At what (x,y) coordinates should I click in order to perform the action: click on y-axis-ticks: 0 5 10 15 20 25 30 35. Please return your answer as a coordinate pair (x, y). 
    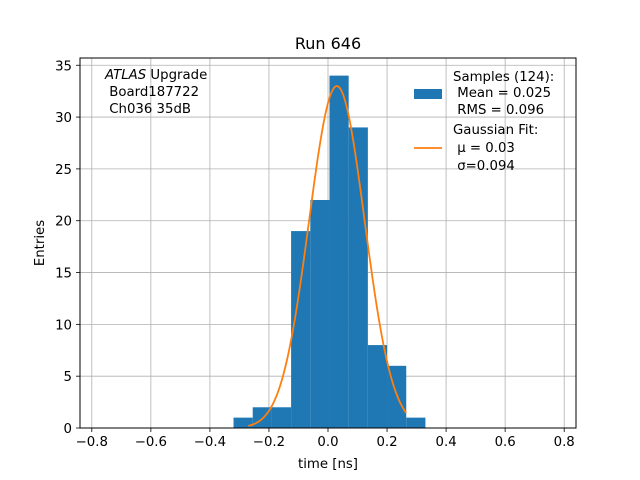
    Looking at the image, I should click on (67, 248).